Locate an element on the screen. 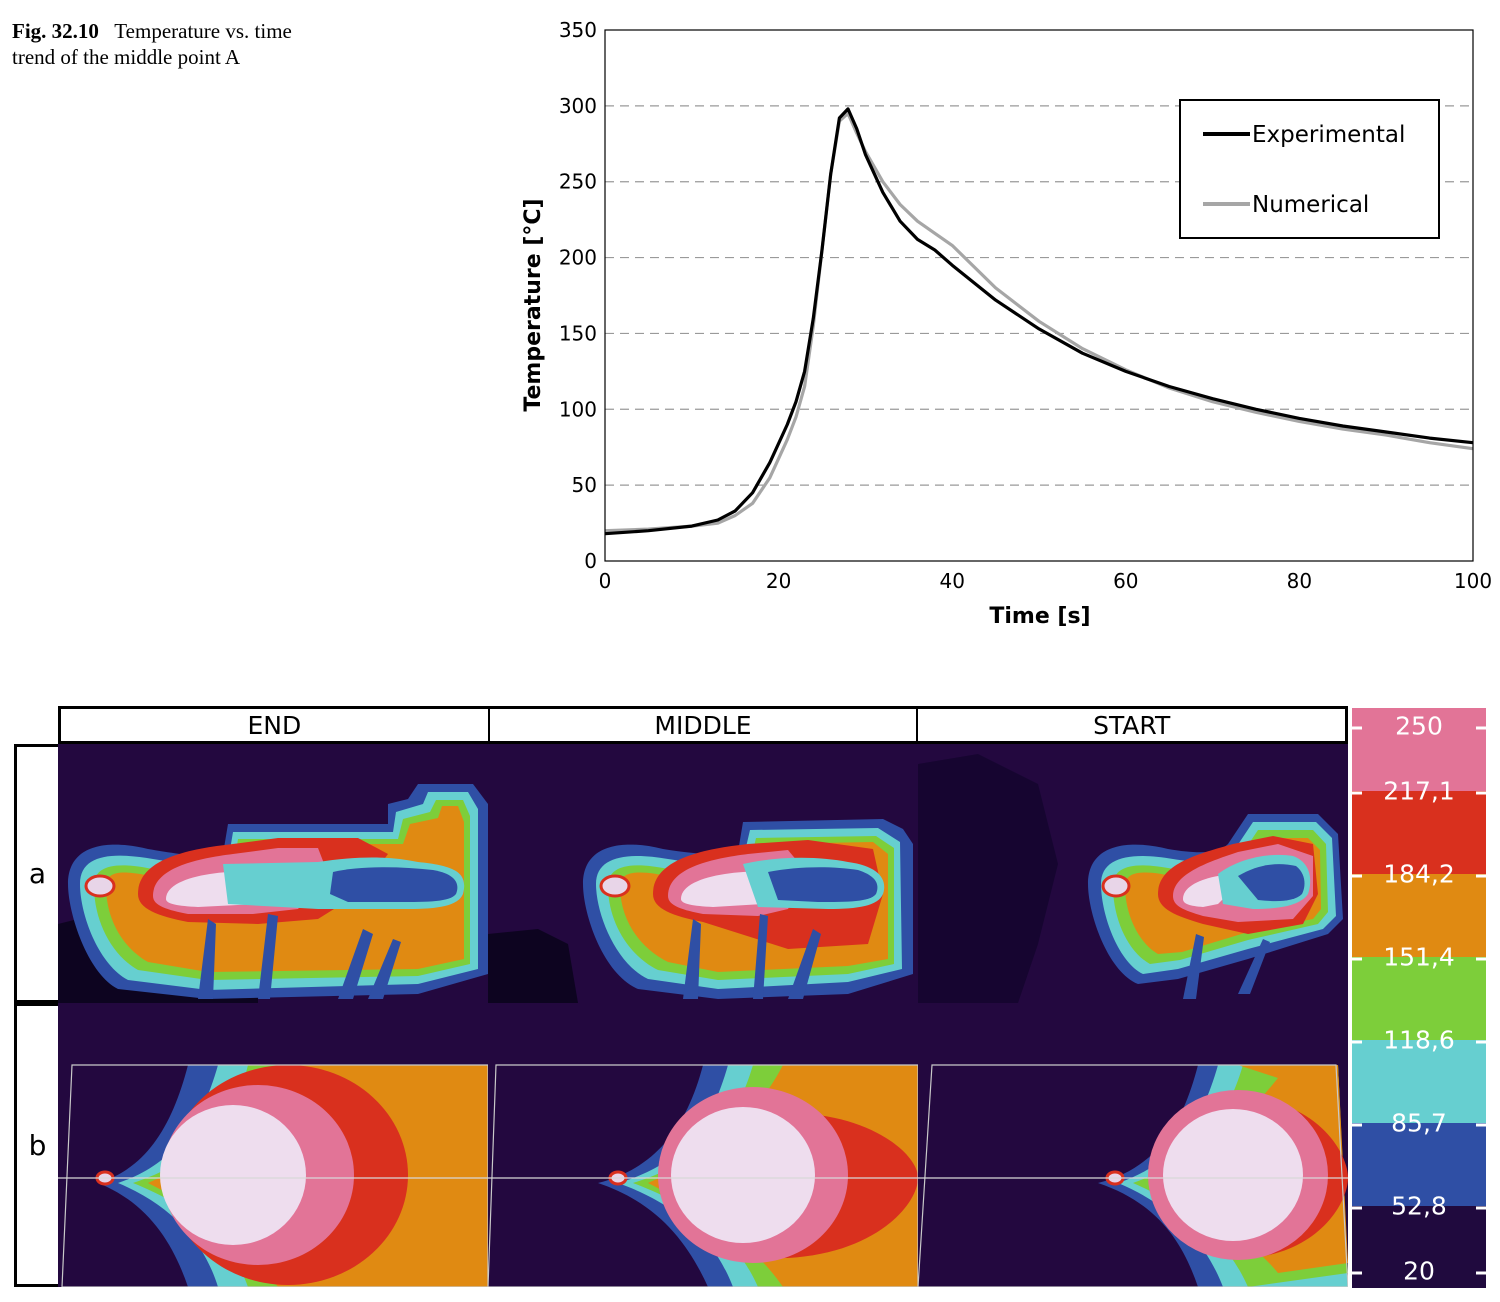  row-label-b: b is located at coordinates (36, 1145).